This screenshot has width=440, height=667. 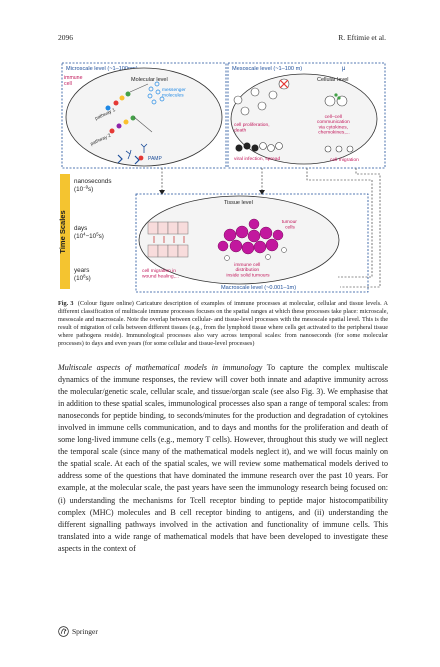 I want to click on messenger-molecules-icon, so click(x=156, y=93).